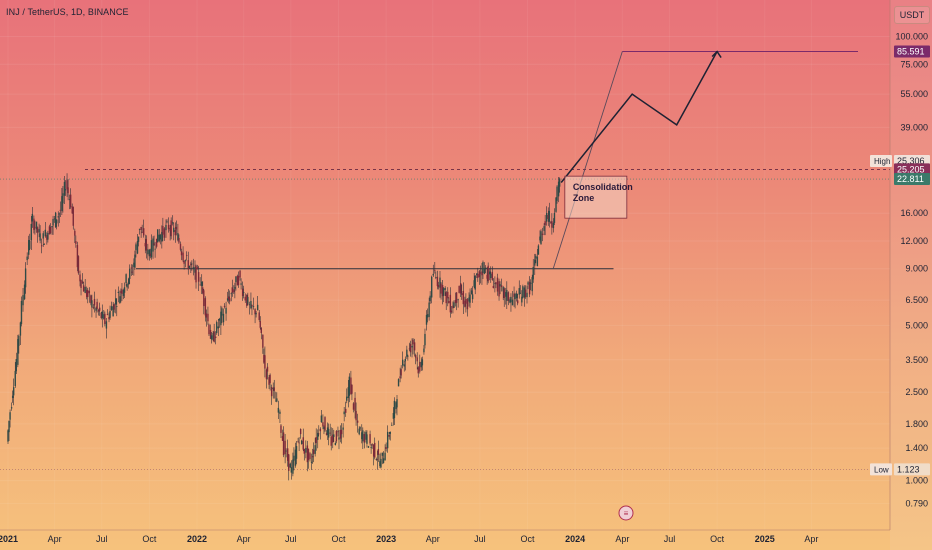 The width and height of the screenshot is (932, 550). Describe the element at coordinates (386, 539) in the screenshot. I see `time-tick-label: 2023` at that location.